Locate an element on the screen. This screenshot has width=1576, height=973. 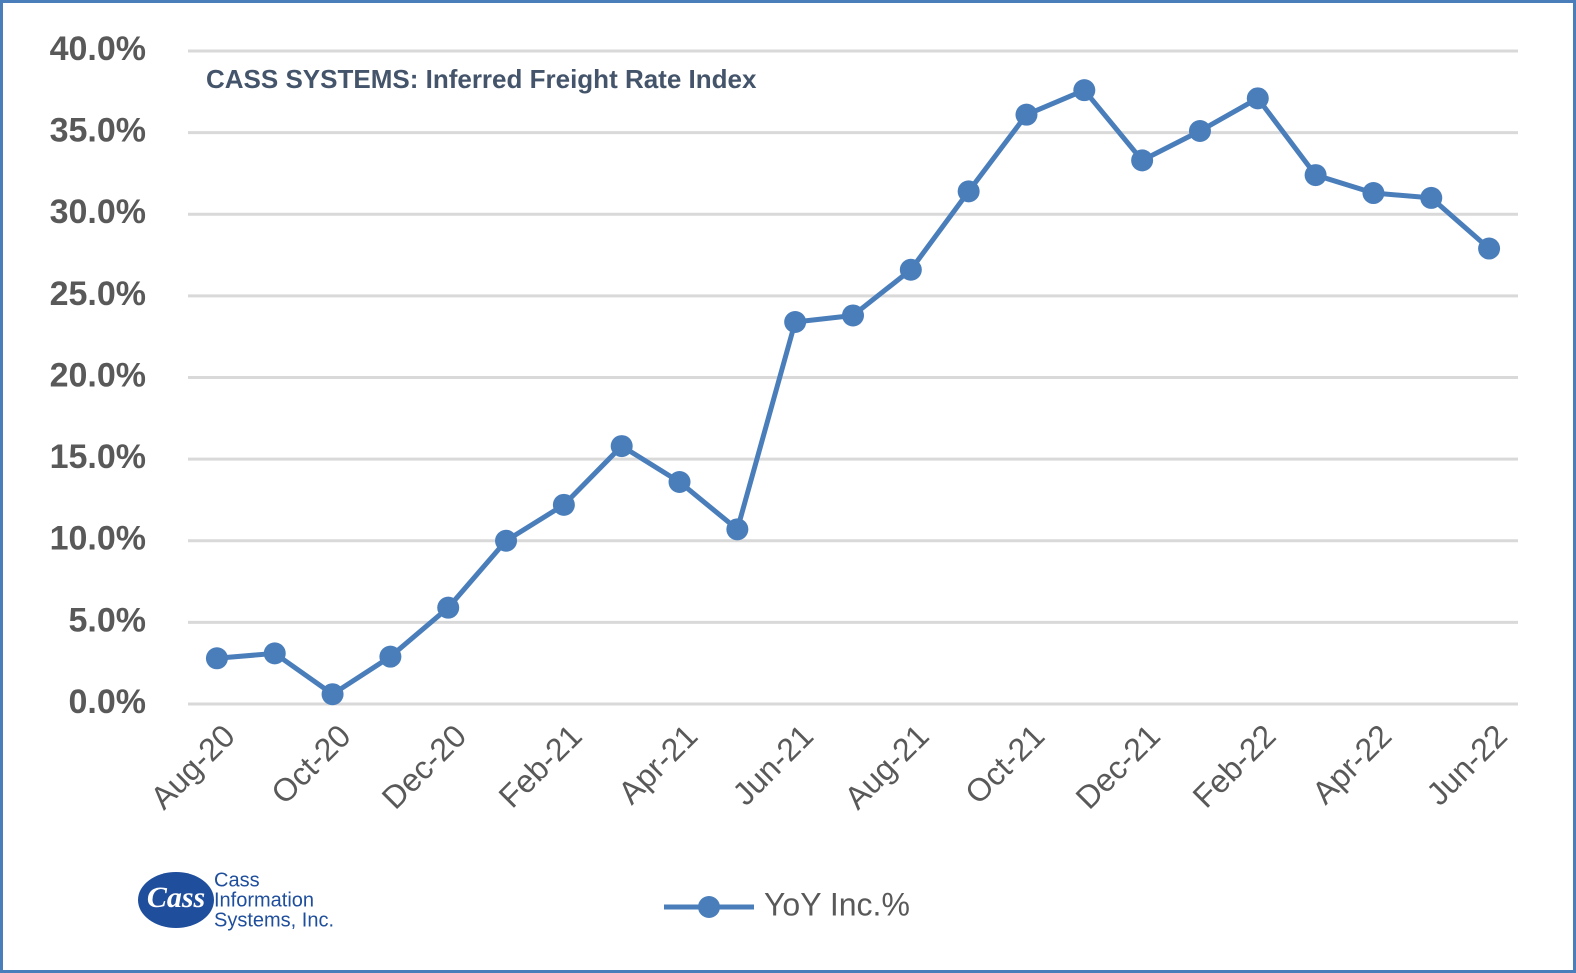
legend-swatch is located at coordinates (709, 907).